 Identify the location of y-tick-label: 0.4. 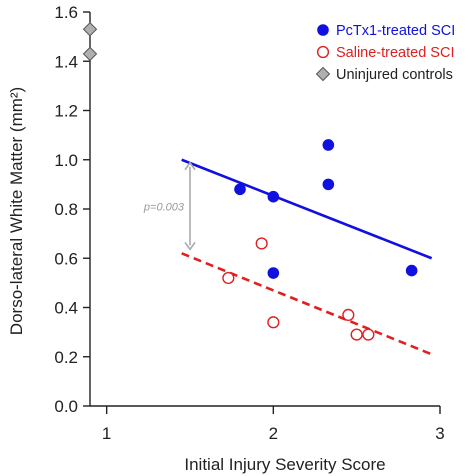
(66, 308).